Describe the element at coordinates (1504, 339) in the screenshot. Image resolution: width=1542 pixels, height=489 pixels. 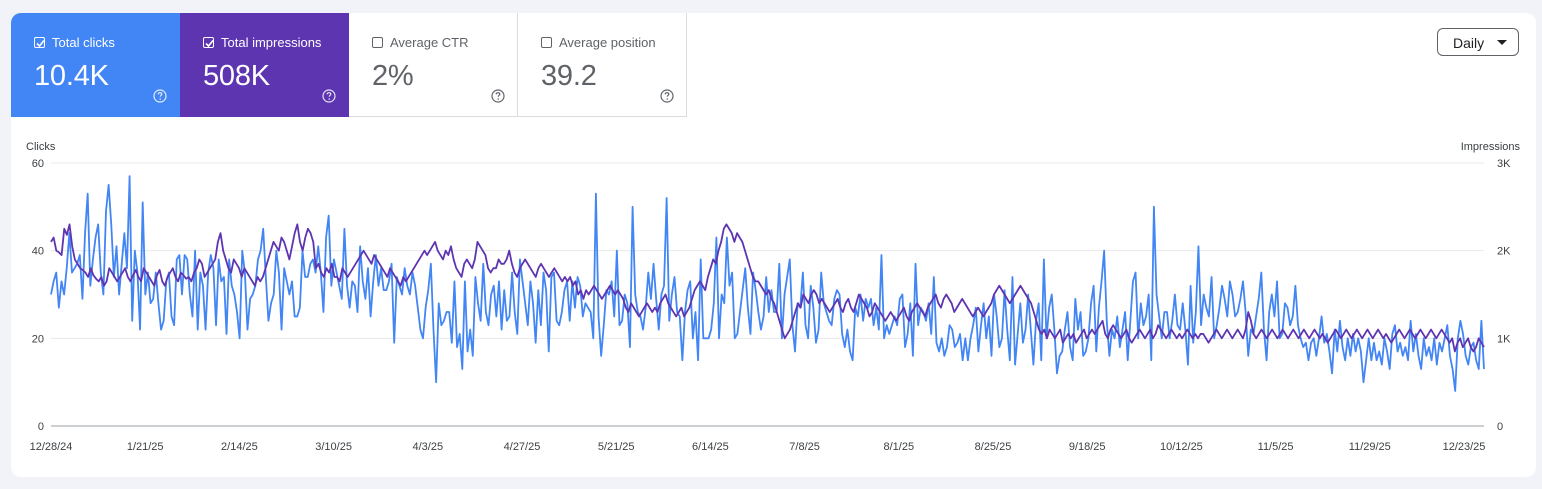
I see `right-tick-label: 1K` at that location.